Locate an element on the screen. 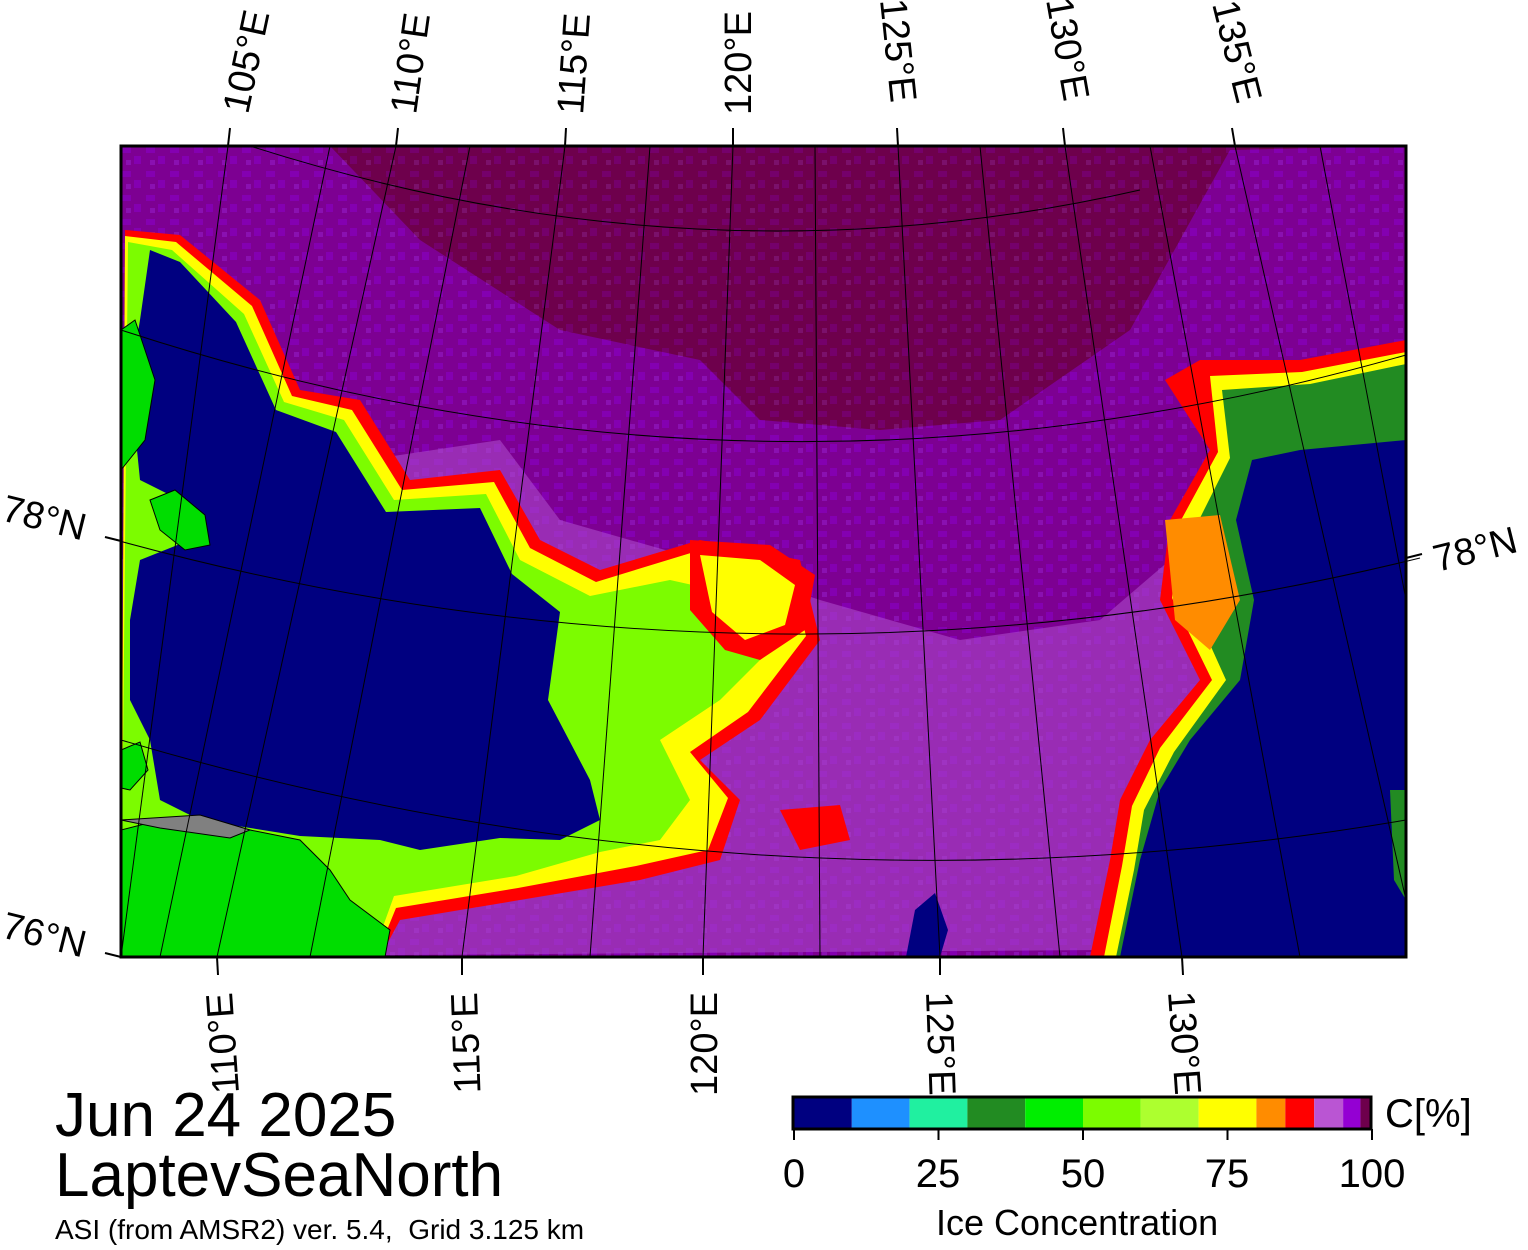 The height and width of the screenshot is (1250, 1528). land-island is located at coordinates (180, 520).